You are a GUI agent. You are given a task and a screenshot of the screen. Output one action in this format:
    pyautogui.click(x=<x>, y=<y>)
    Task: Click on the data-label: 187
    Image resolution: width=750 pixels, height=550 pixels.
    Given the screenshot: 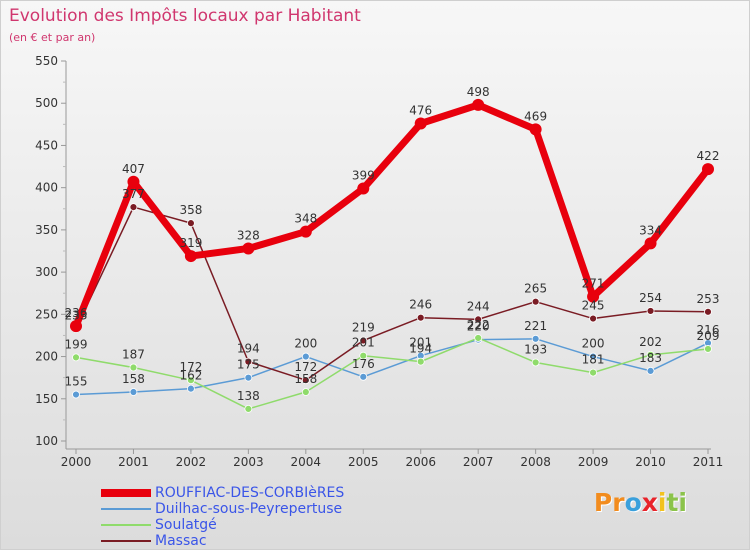 What is the action you would take?
    pyautogui.click(x=133, y=355)
    